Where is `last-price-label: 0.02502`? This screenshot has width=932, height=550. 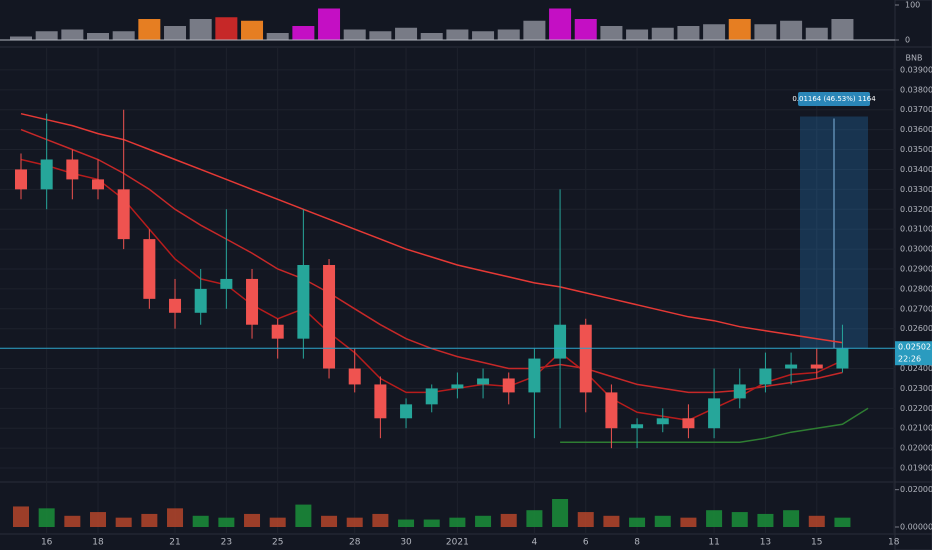 last-price-label: 0.02502 is located at coordinates (914, 347).